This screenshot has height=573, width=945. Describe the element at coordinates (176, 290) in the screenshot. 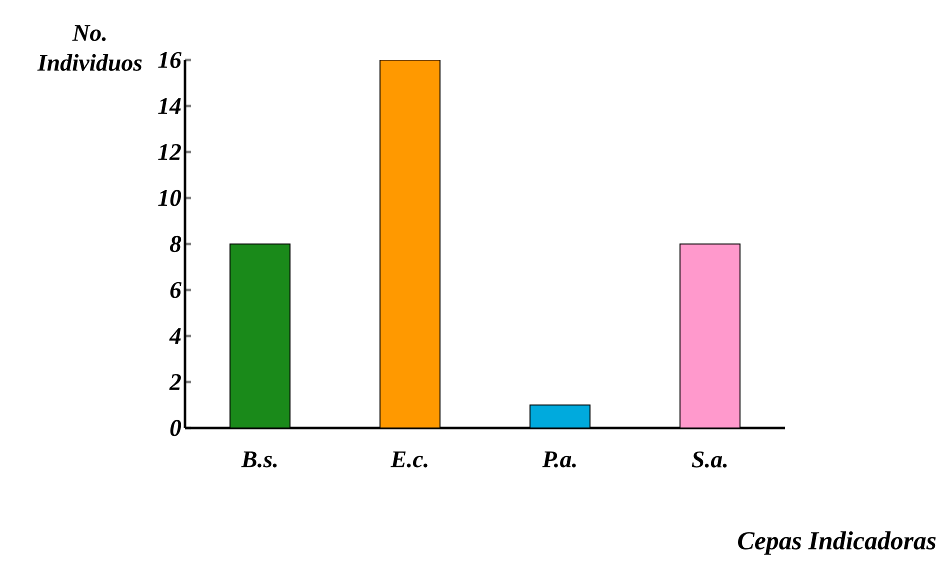

I see `y-tick-label: 6` at that location.